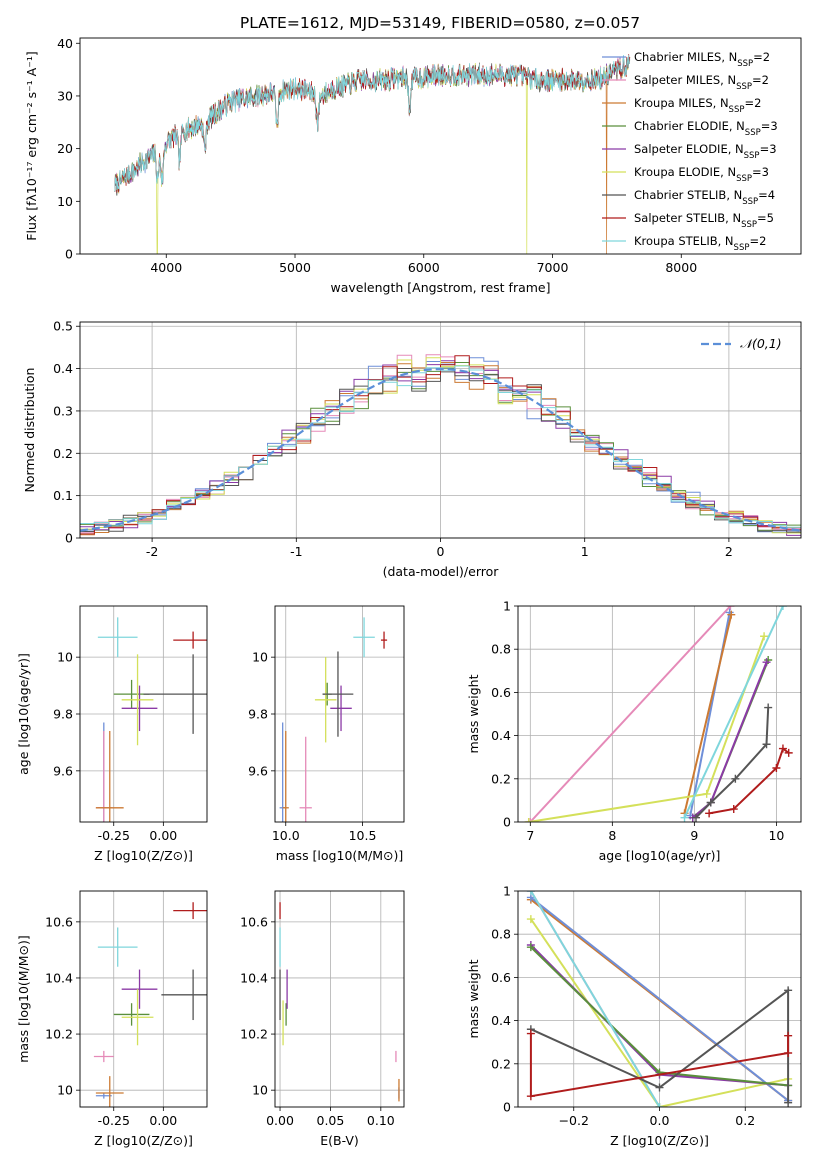 This screenshot has width=819, height=1170. I want to click on x-tick-label: 2, so click(729, 551).